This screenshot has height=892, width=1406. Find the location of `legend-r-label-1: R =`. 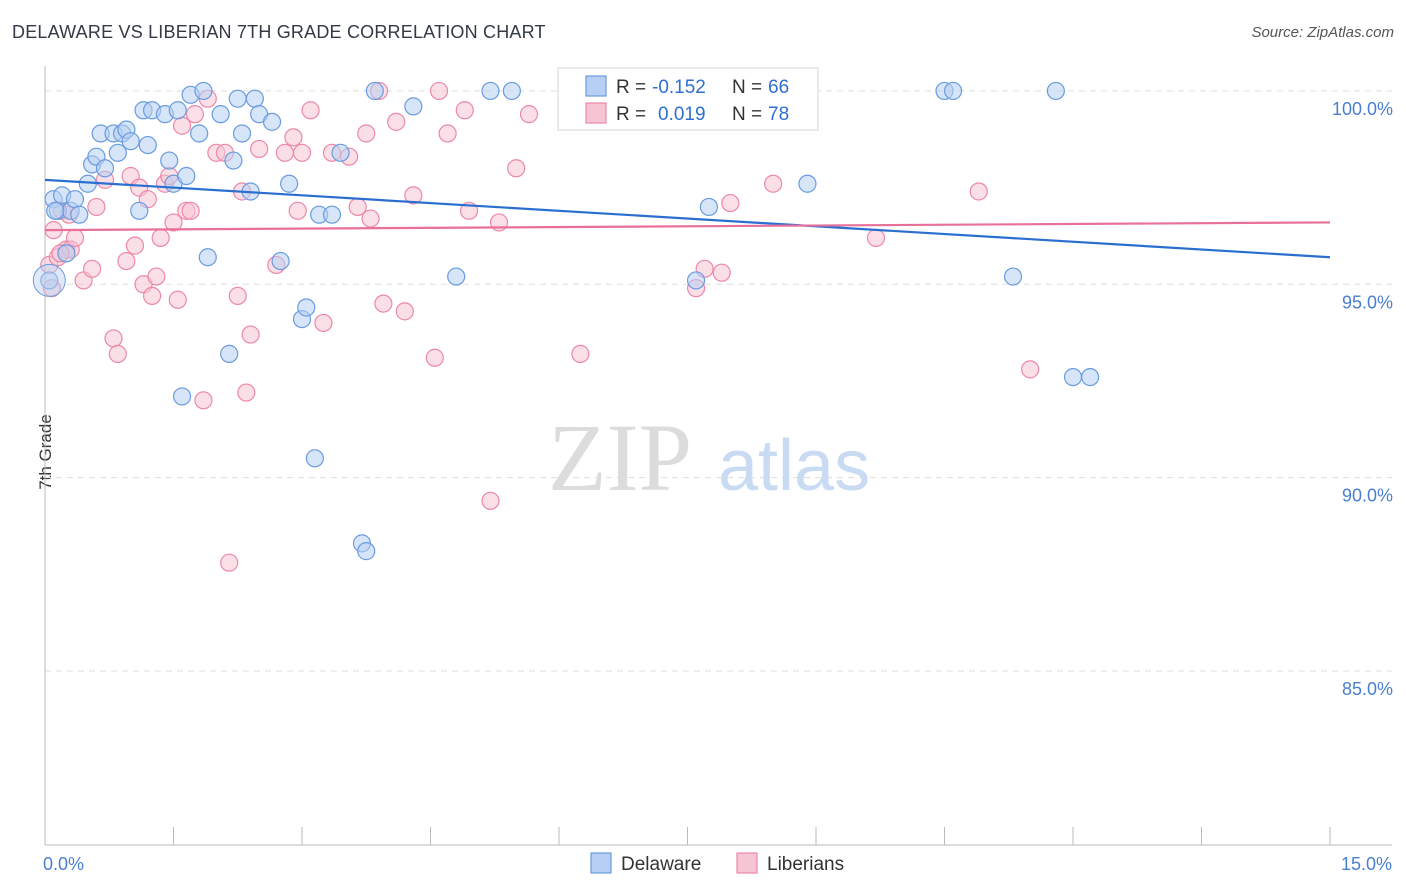

legend-r-label-1: R = is located at coordinates (631, 87).